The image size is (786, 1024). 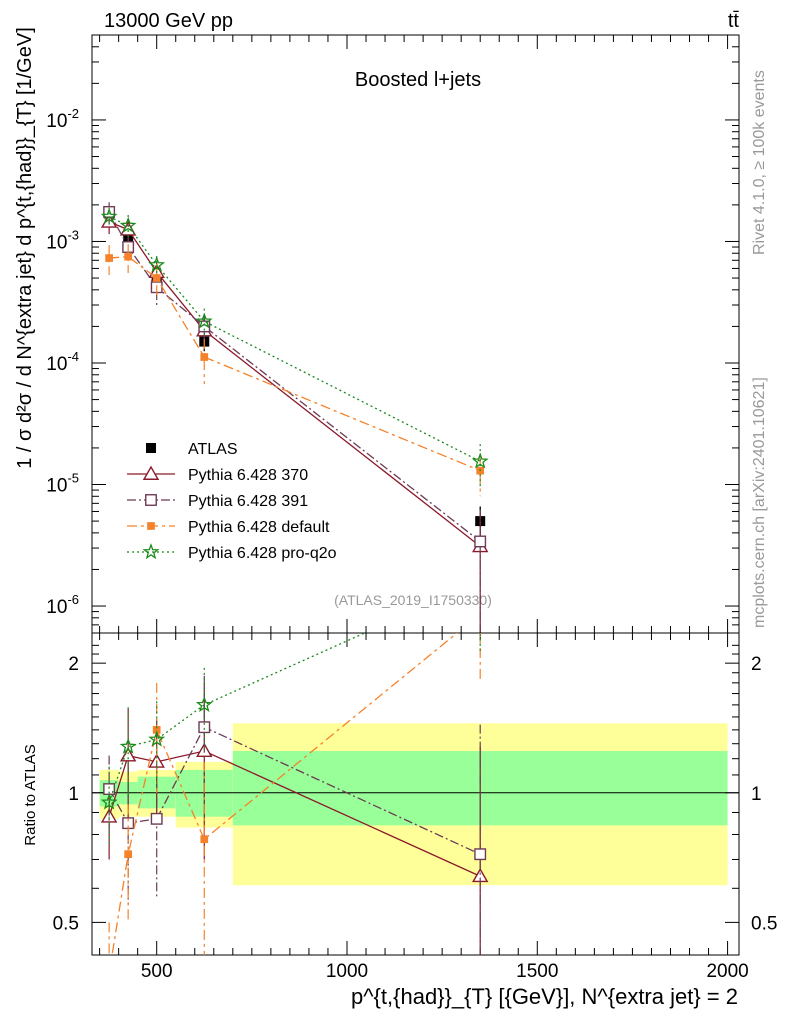 I want to click on x-tick-label: 500, so click(x=157, y=971).